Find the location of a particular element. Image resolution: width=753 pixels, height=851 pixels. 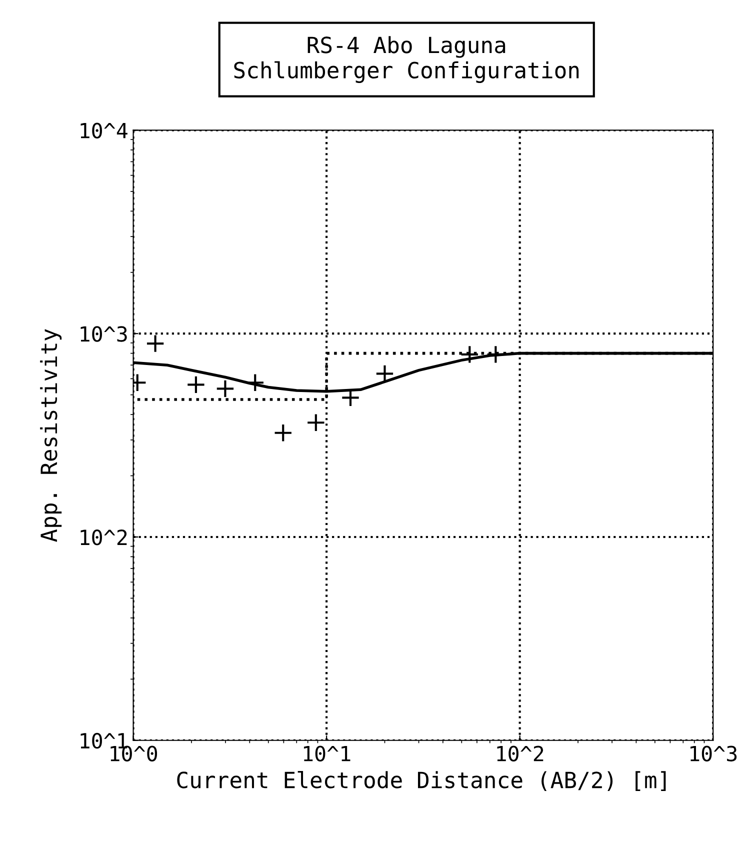

x-tick-label: 10^2 is located at coordinates (520, 754).